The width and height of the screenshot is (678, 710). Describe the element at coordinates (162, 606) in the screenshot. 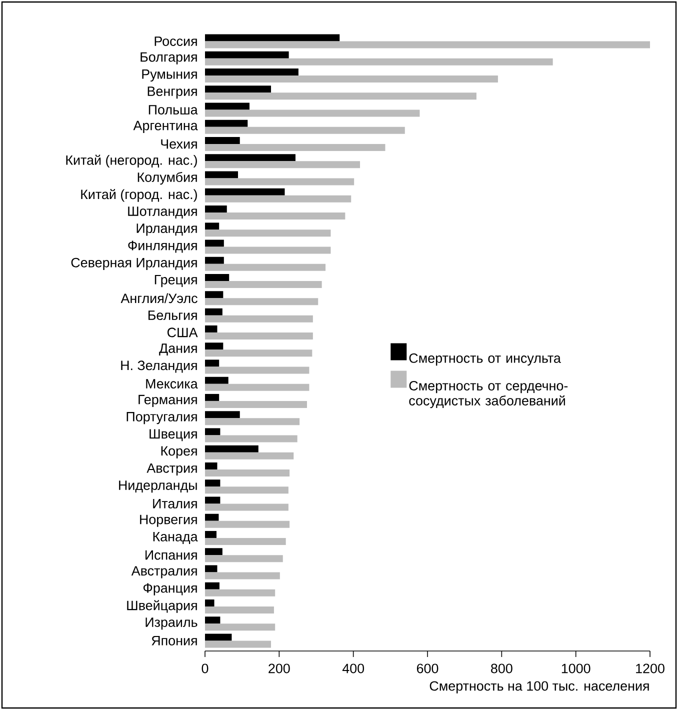

I see `y-tick-label: Швейцария` at that location.